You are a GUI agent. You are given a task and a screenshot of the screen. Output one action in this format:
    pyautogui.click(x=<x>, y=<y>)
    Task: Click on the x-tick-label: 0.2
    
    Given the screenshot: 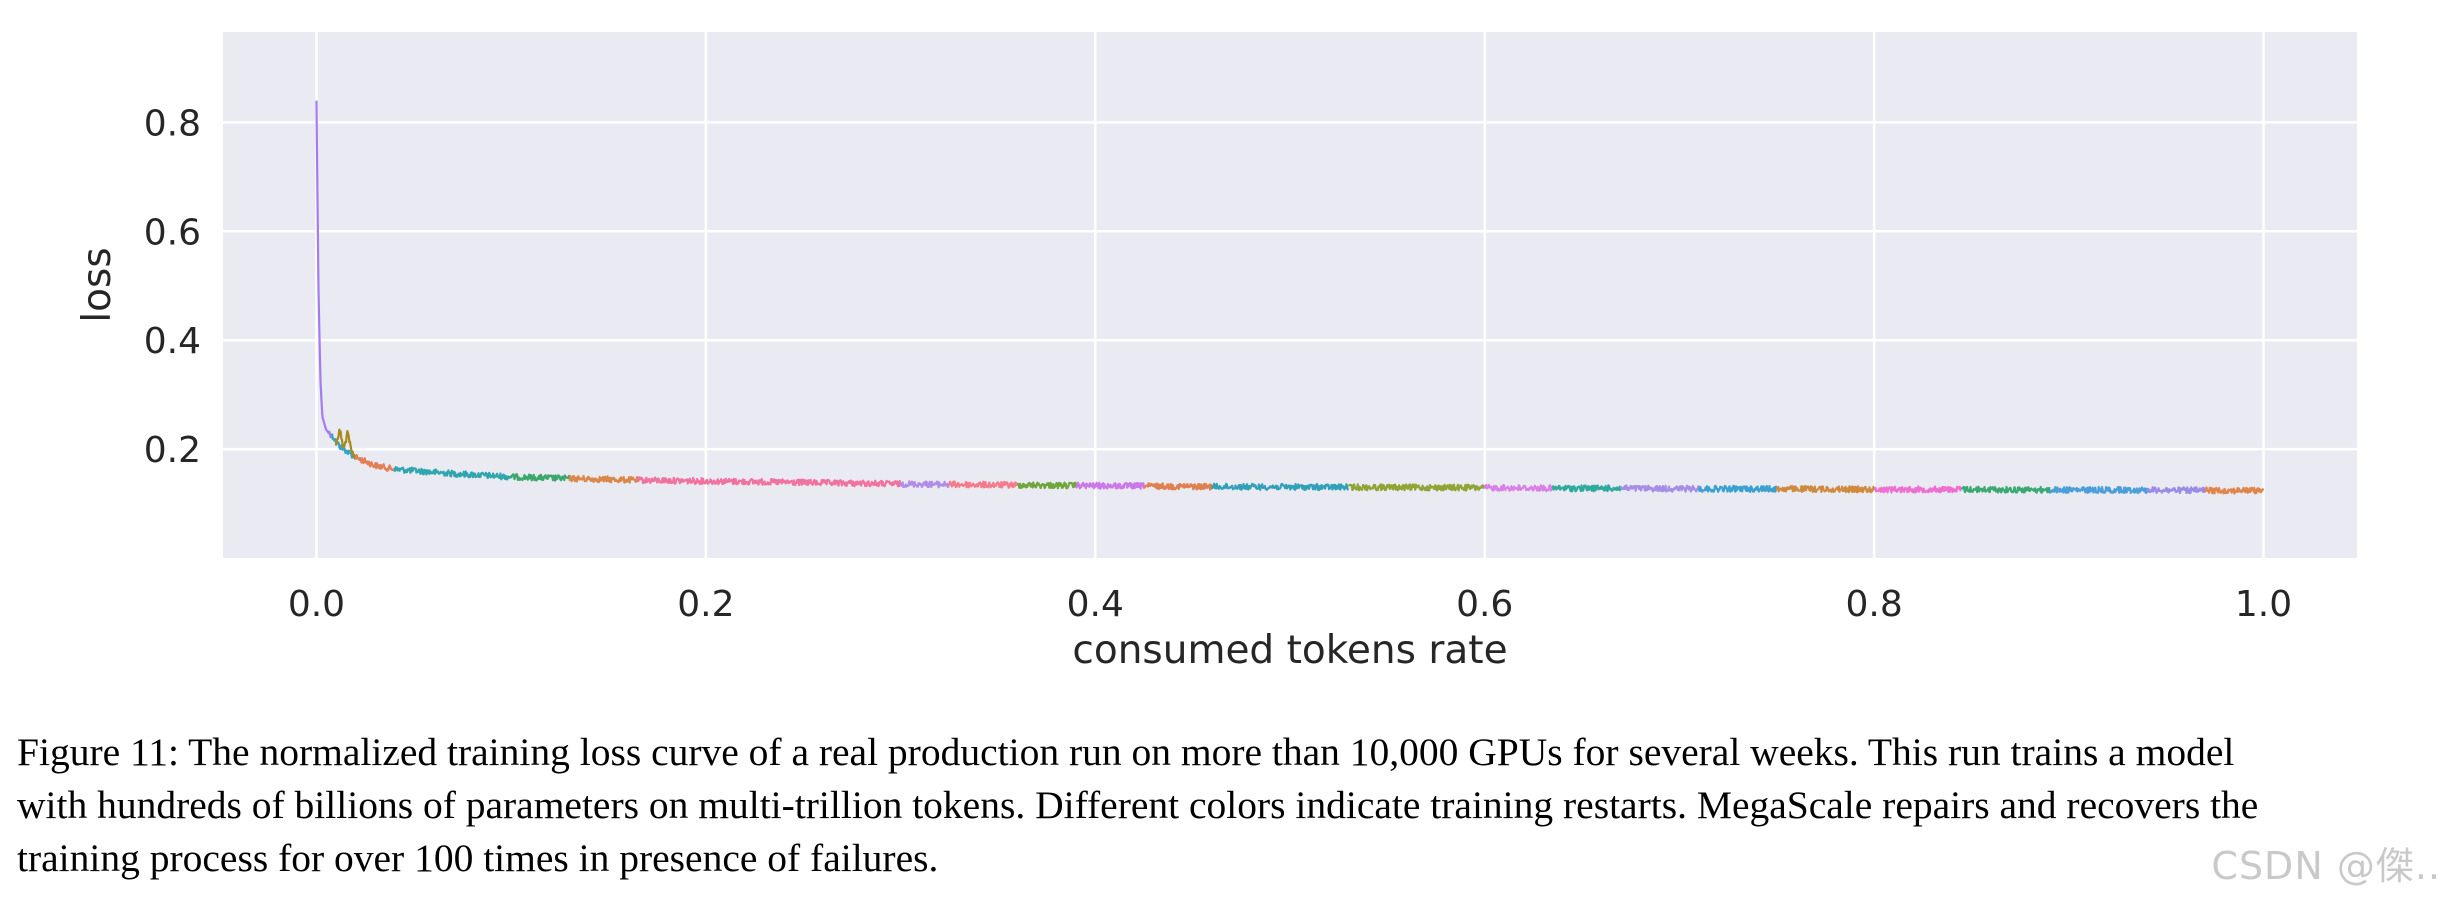 What is the action you would take?
    pyautogui.click(x=705, y=604)
    